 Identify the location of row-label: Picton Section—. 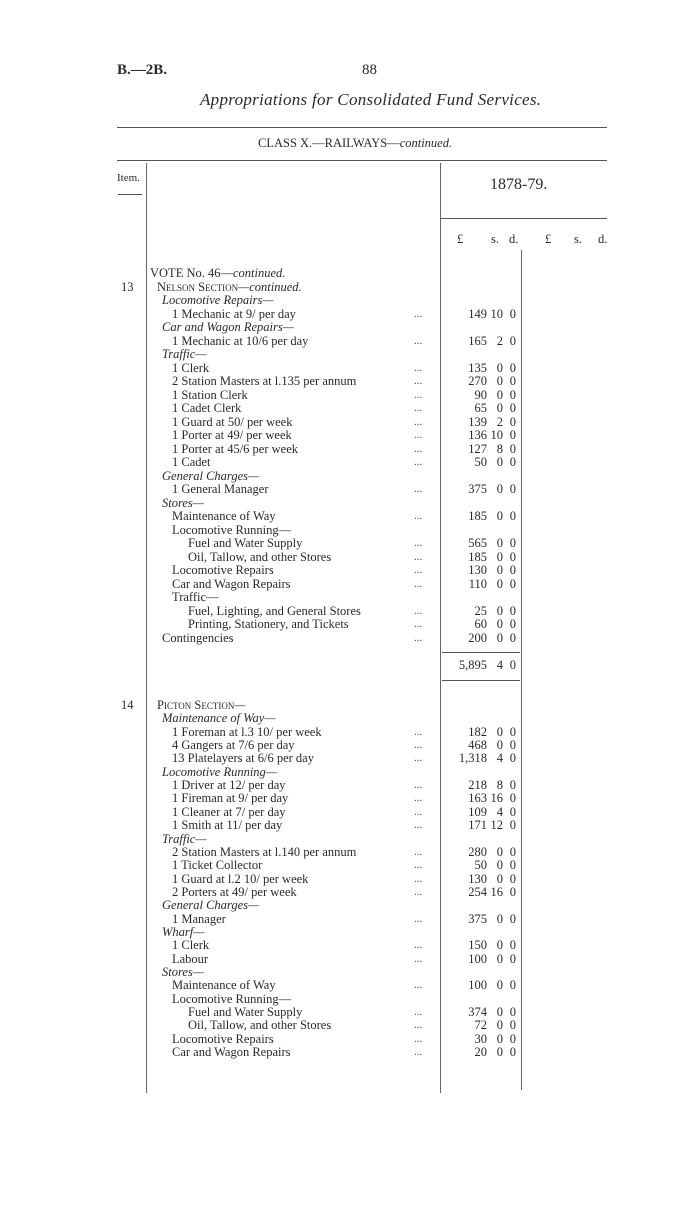
(201, 705).